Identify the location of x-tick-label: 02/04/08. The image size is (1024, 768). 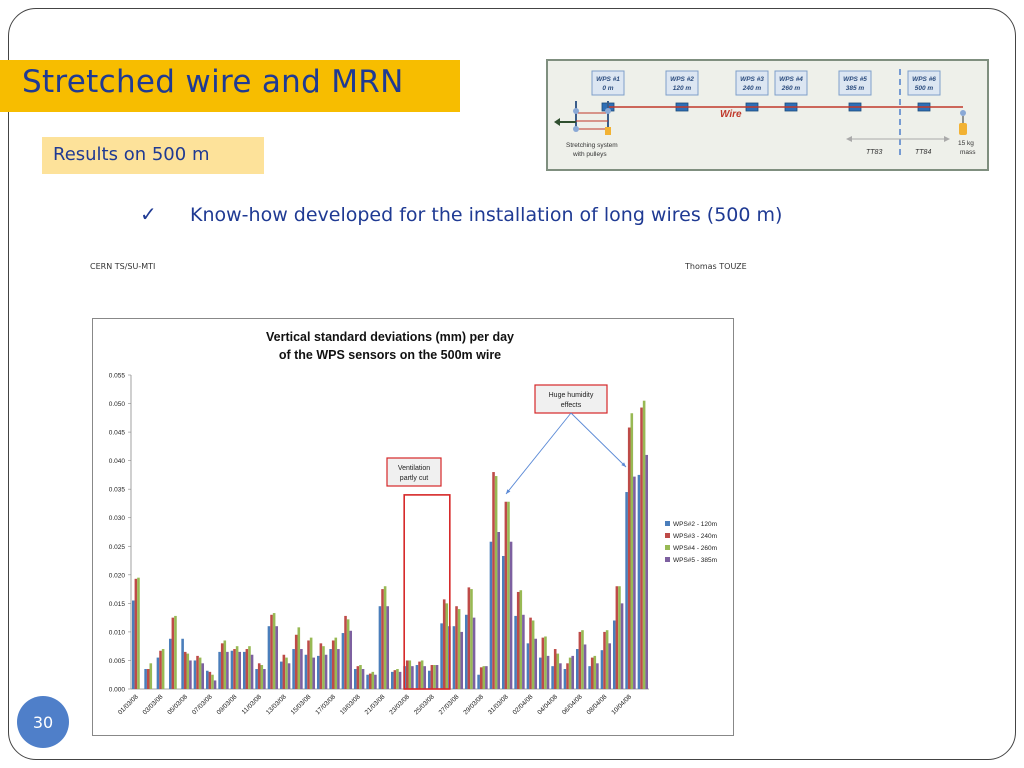
(523, 704).